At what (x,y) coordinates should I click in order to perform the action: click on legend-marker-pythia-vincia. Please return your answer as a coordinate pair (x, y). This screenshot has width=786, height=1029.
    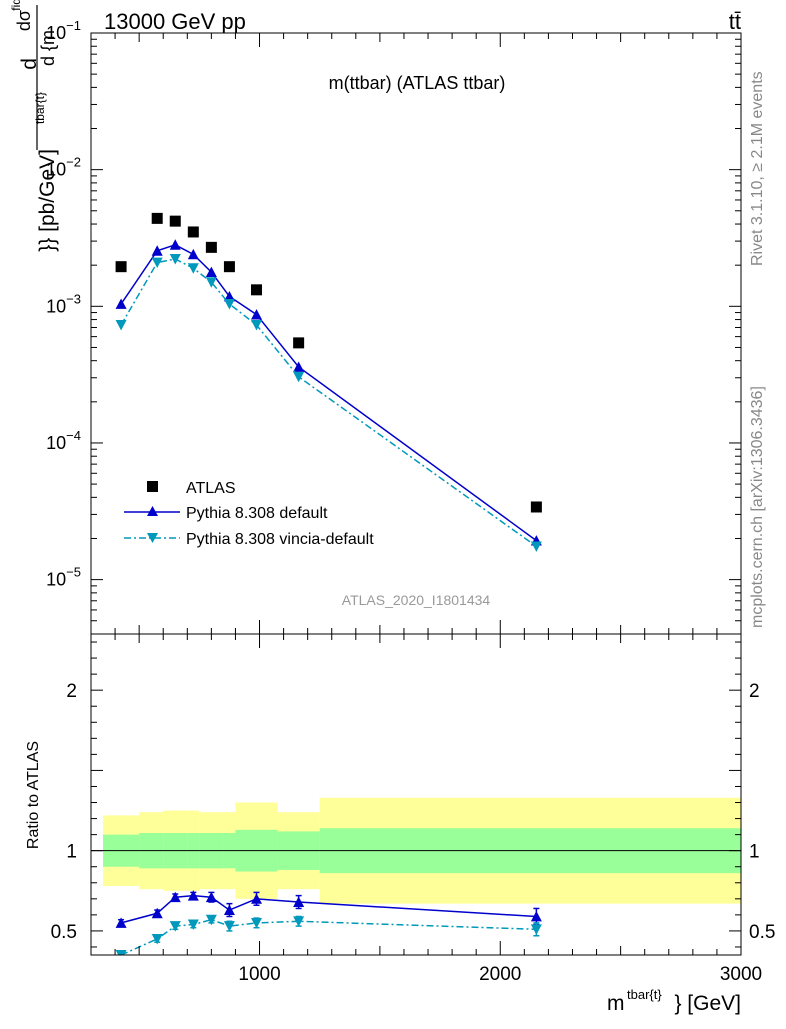
    Looking at the image, I should click on (152, 538).